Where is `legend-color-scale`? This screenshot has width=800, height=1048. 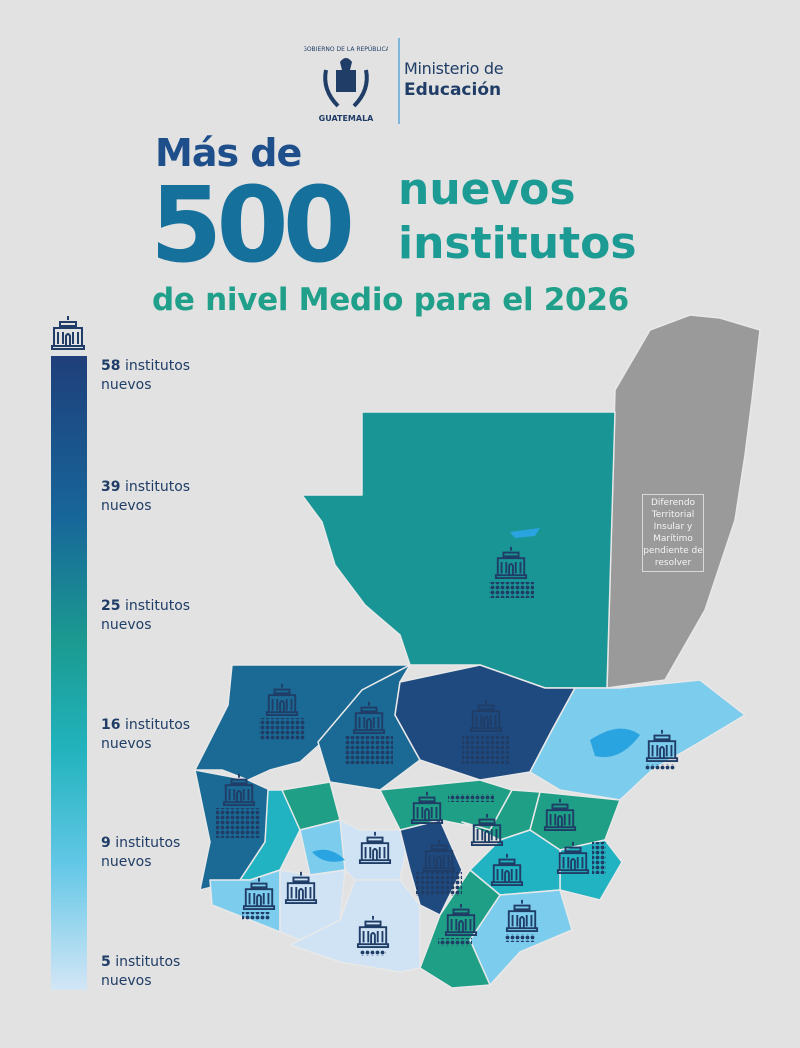 legend-color-scale is located at coordinates (69, 673).